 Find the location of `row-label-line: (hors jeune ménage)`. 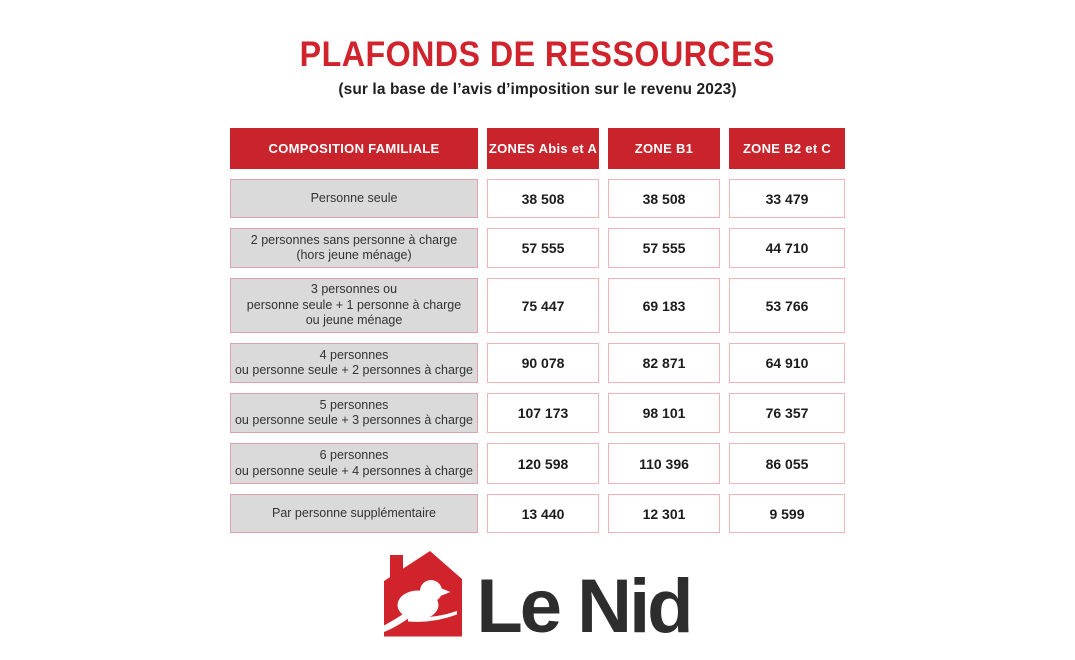

row-label-line: (hors jeune ménage) is located at coordinates (354, 255).